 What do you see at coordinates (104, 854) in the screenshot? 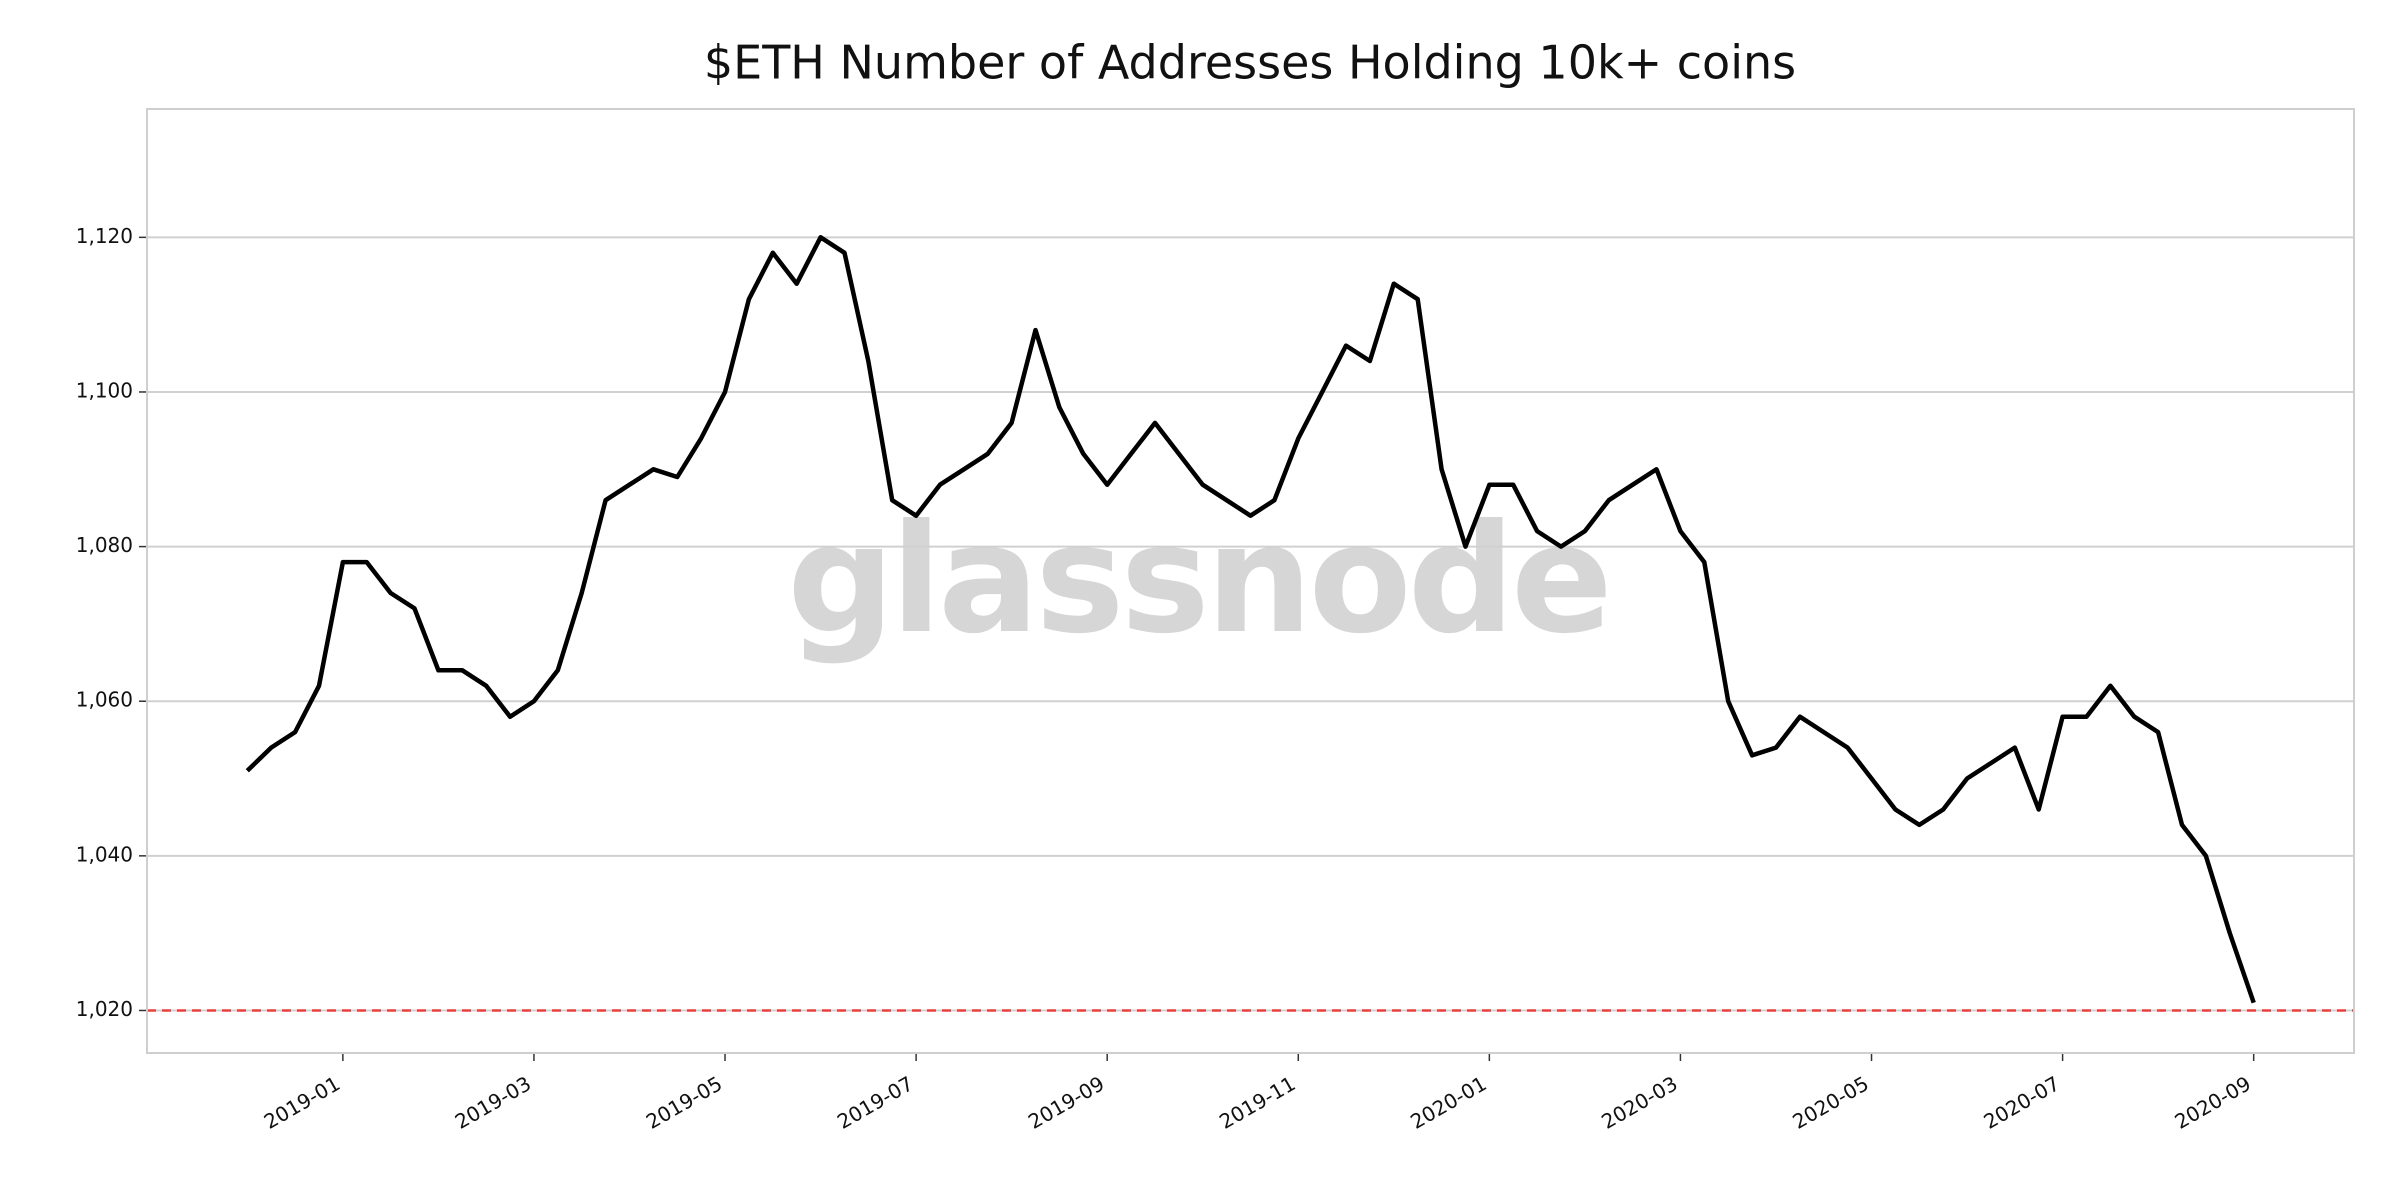
I see `y-tick-label: 1,040` at bounding box center [104, 854].